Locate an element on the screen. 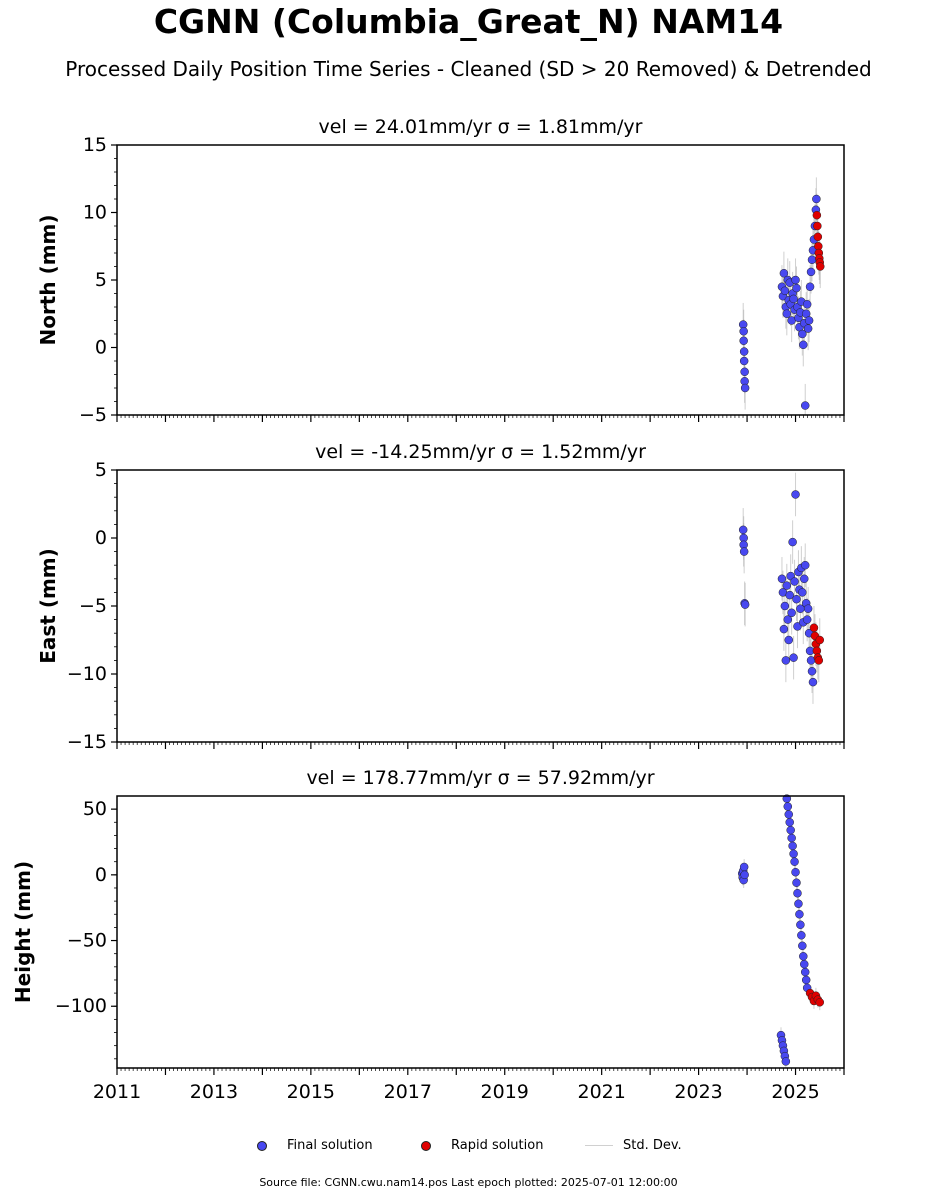  y-tick-label: −100 is located at coordinates (81, 1006).